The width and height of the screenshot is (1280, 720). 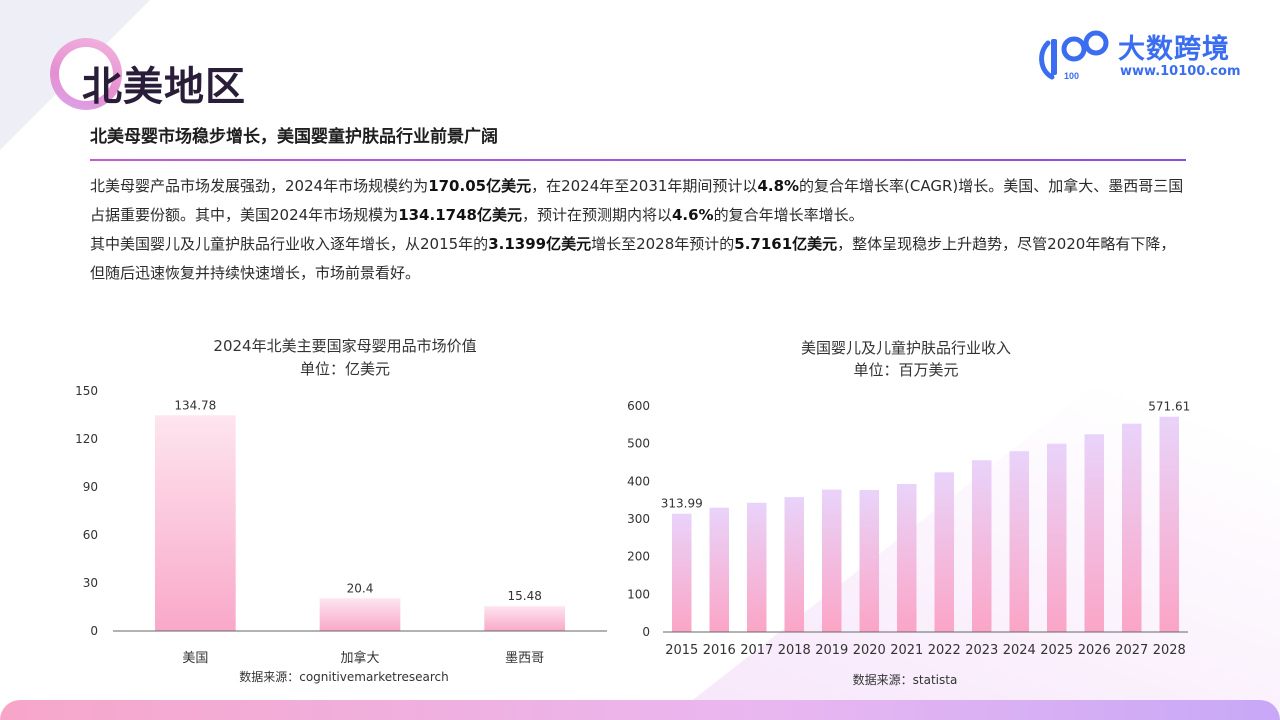 What do you see at coordinates (90, 535) in the screenshot?
I see `y-tick-label: 60` at bounding box center [90, 535].